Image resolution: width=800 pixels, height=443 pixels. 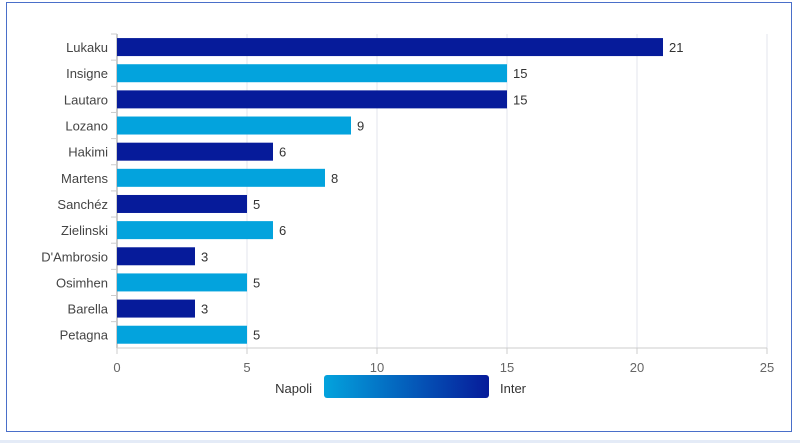 What do you see at coordinates (312, 73) in the screenshot?
I see `bar-insigne` at bounding box center [312, 73].